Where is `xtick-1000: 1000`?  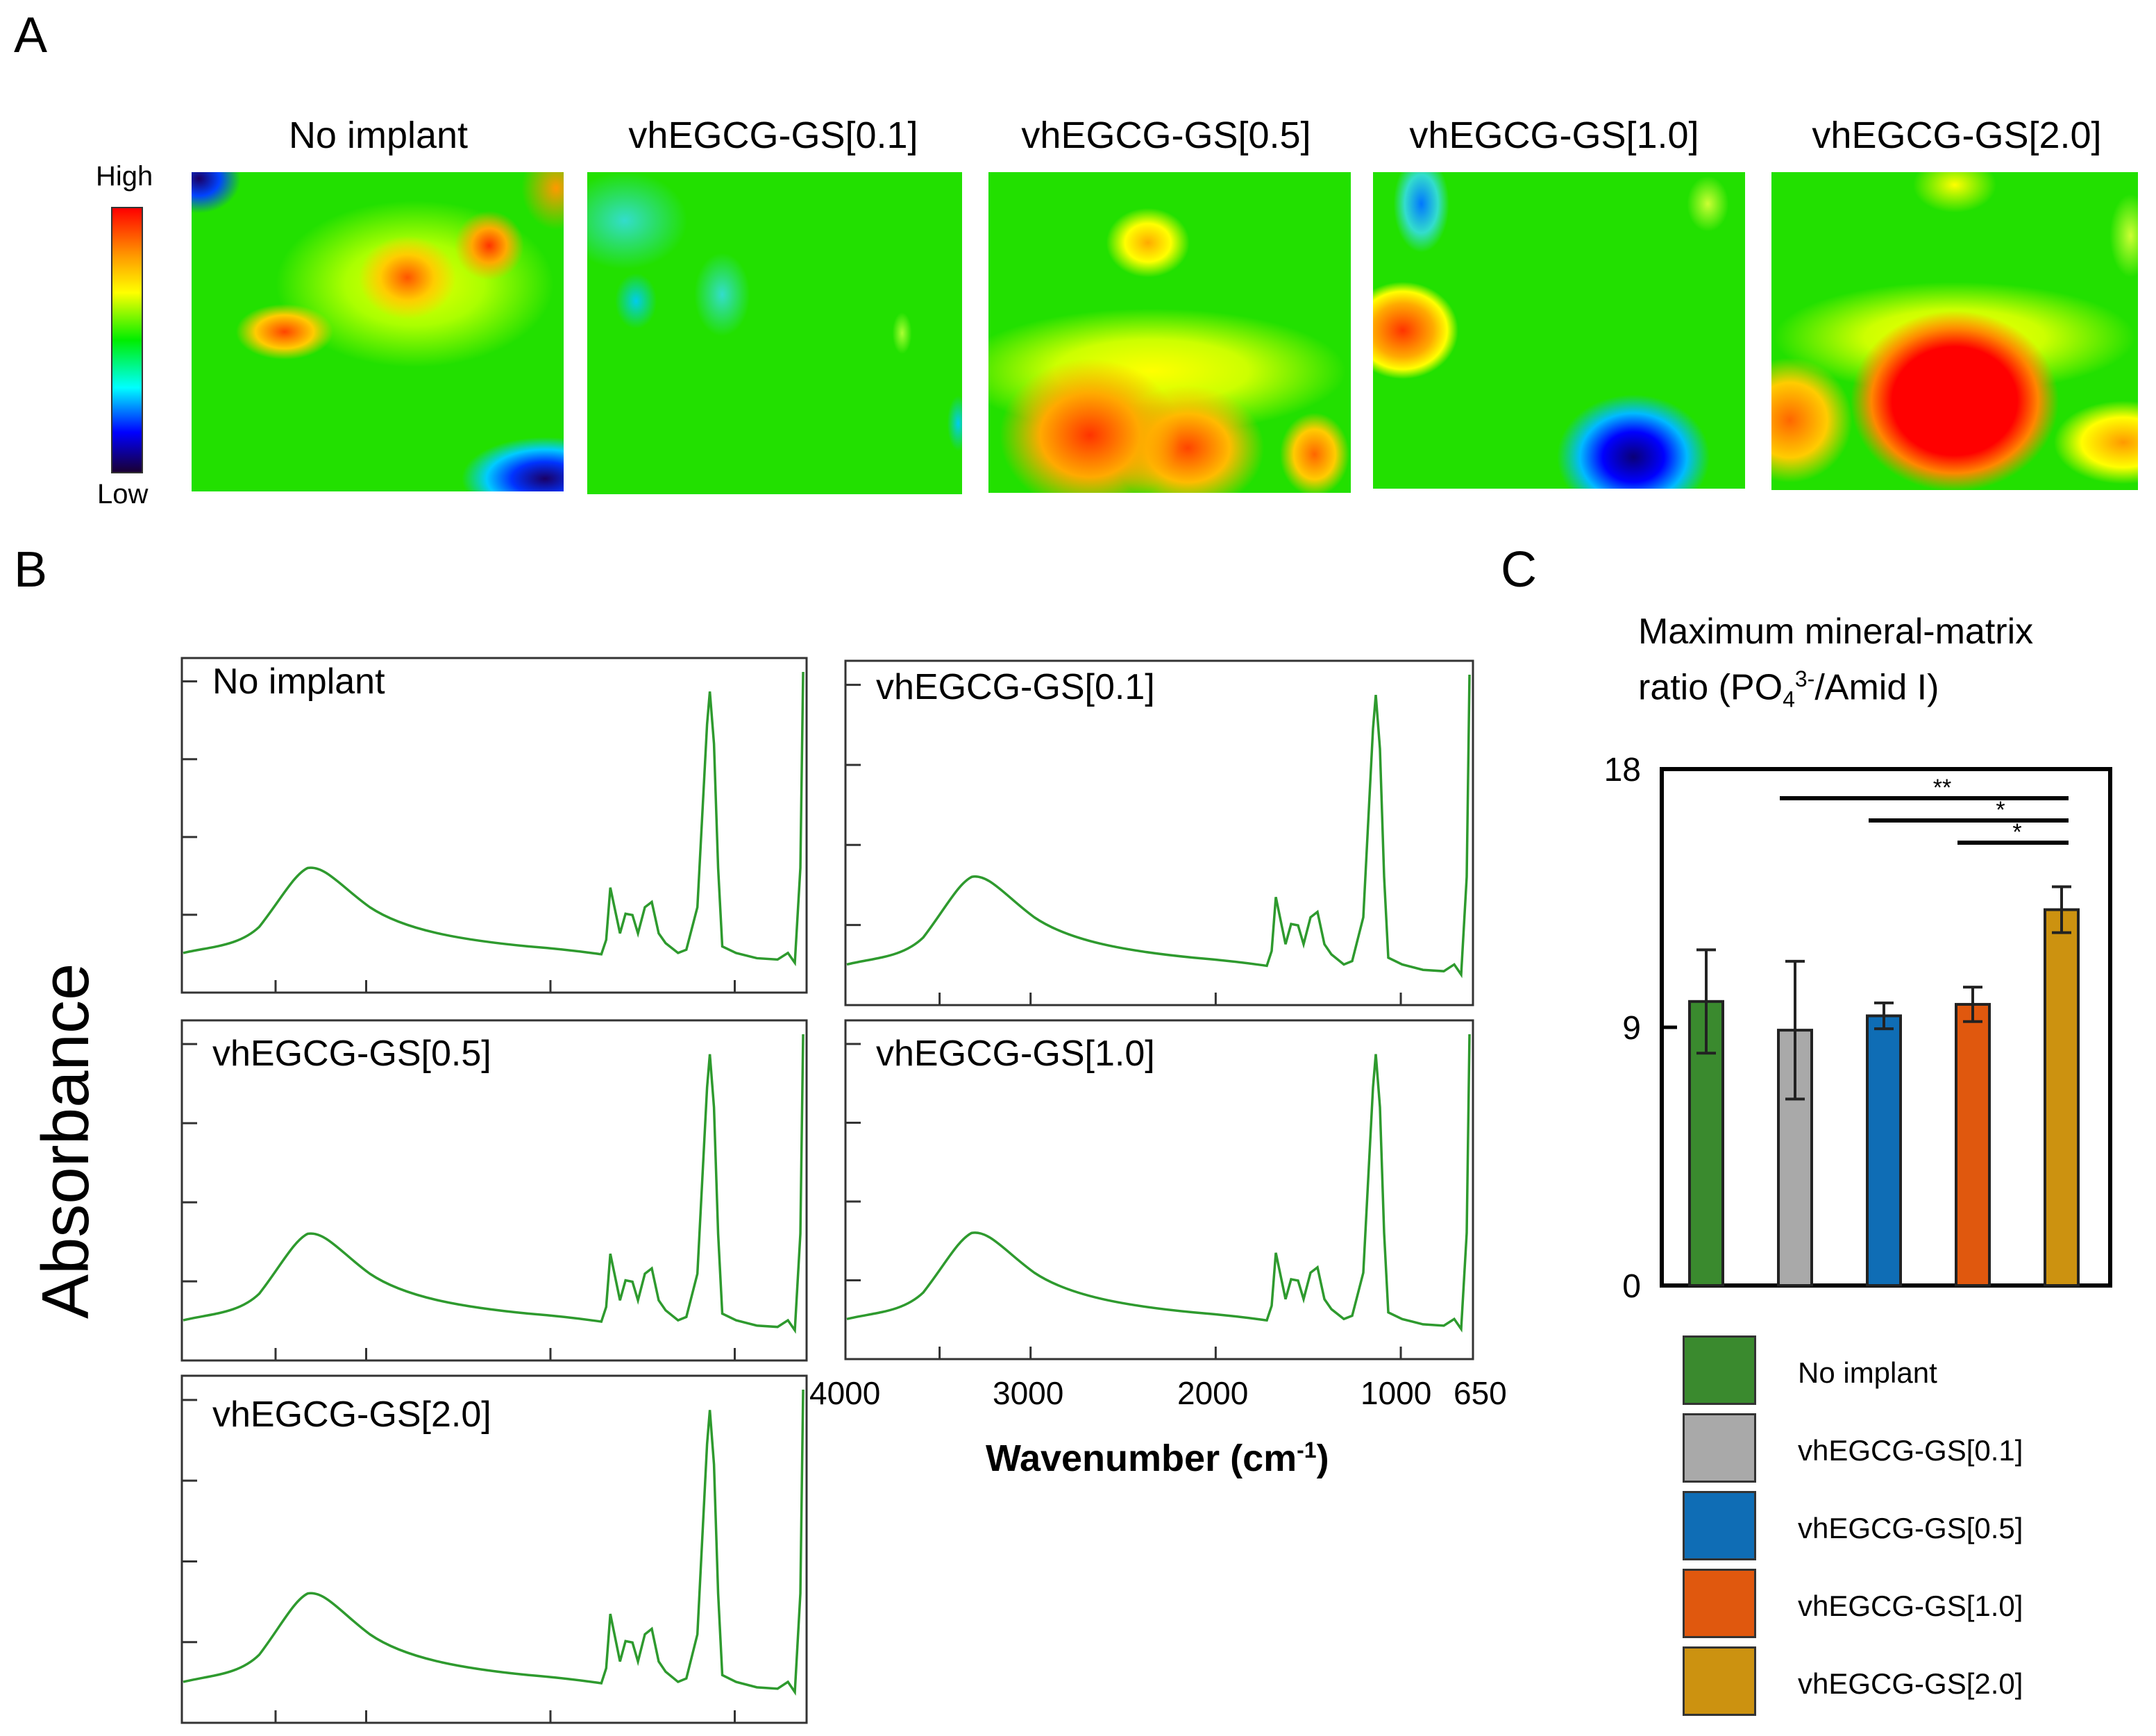 xtick-1000: 1000 is located at coordinates (1397, 1393).